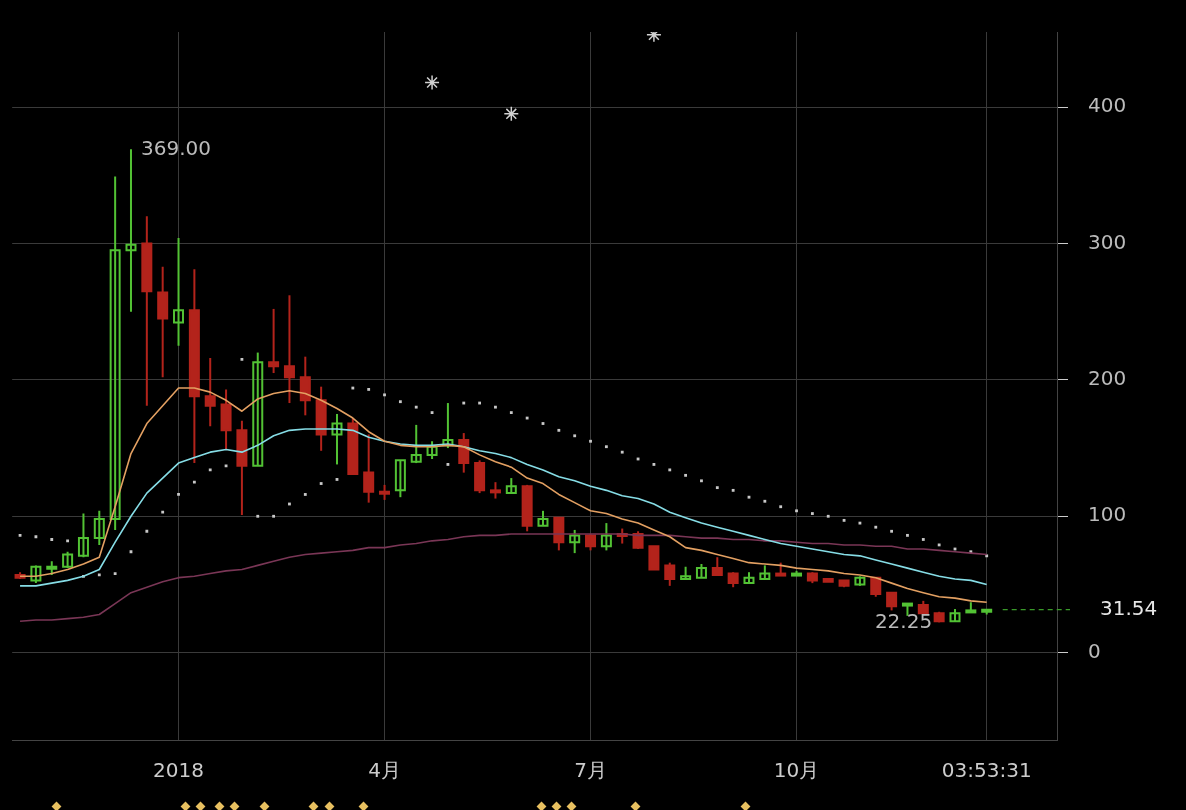 The image size is (1186, 810). Describe the element at coordinates (590, 770) in the screenshot. I see `x-tick-label: 7月` at that location.